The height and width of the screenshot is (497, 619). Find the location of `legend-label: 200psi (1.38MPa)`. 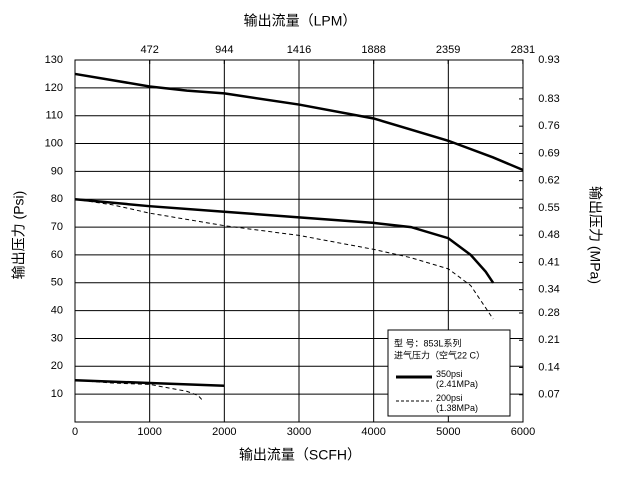

legend-label: 200psi (1.38MPa) is located at coordinates (457, 403).